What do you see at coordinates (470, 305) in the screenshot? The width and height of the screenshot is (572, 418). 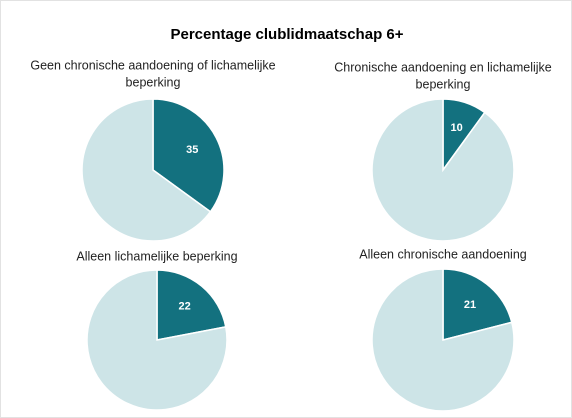 I see `data-label: 21` at bounding box center [470, 305].